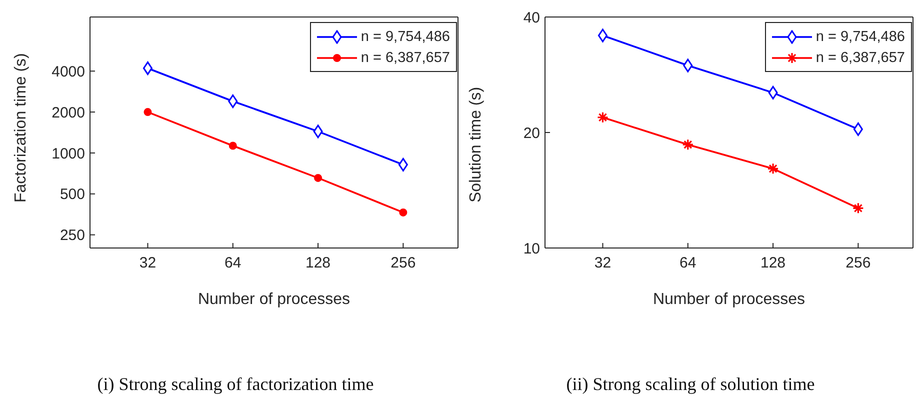 The width and height of the screenshot is (923, 406). What do you see at coordinates (690, 384) in the screenshot?
I see `text: (ii) Strong scaling of solution time` at bounding box center [690, 384].